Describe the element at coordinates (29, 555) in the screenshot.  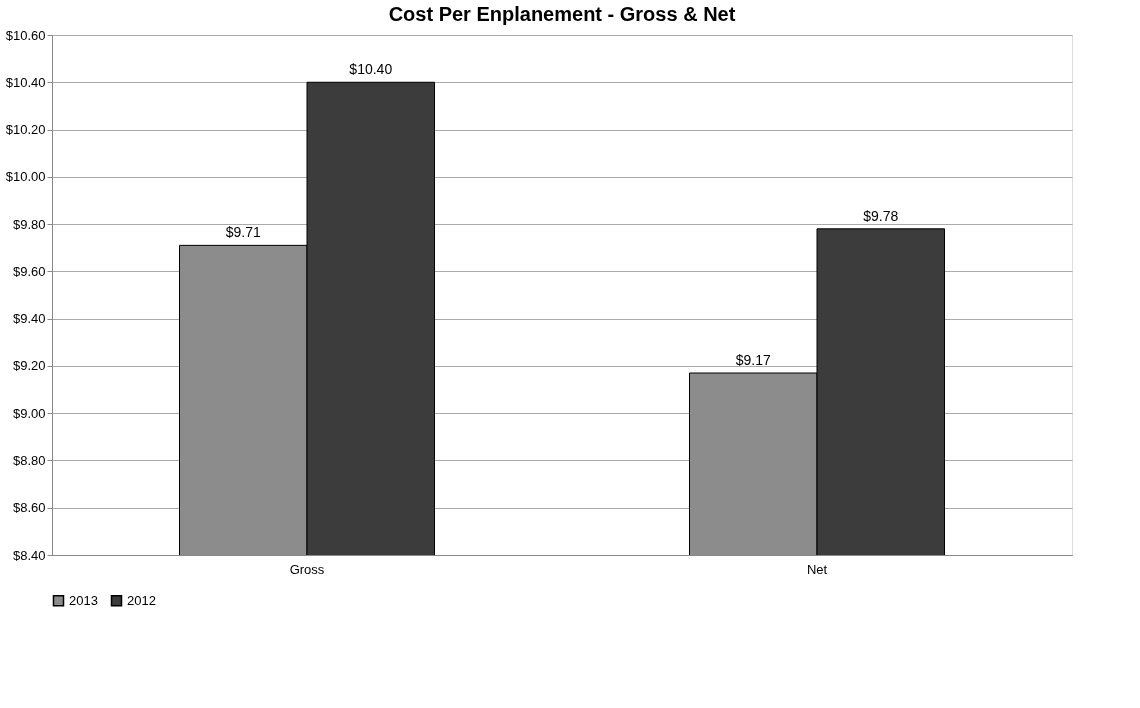
I see `y-tick-label: $8.40` at that location.